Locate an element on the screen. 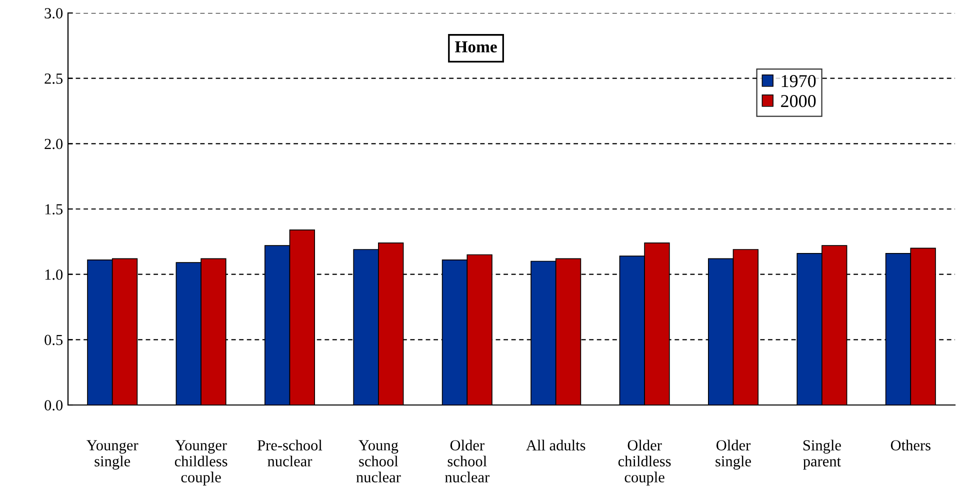 The width and height of the screenshot is (961, 494). x-tick-label: Single parent is located at coordinates (822, 455).